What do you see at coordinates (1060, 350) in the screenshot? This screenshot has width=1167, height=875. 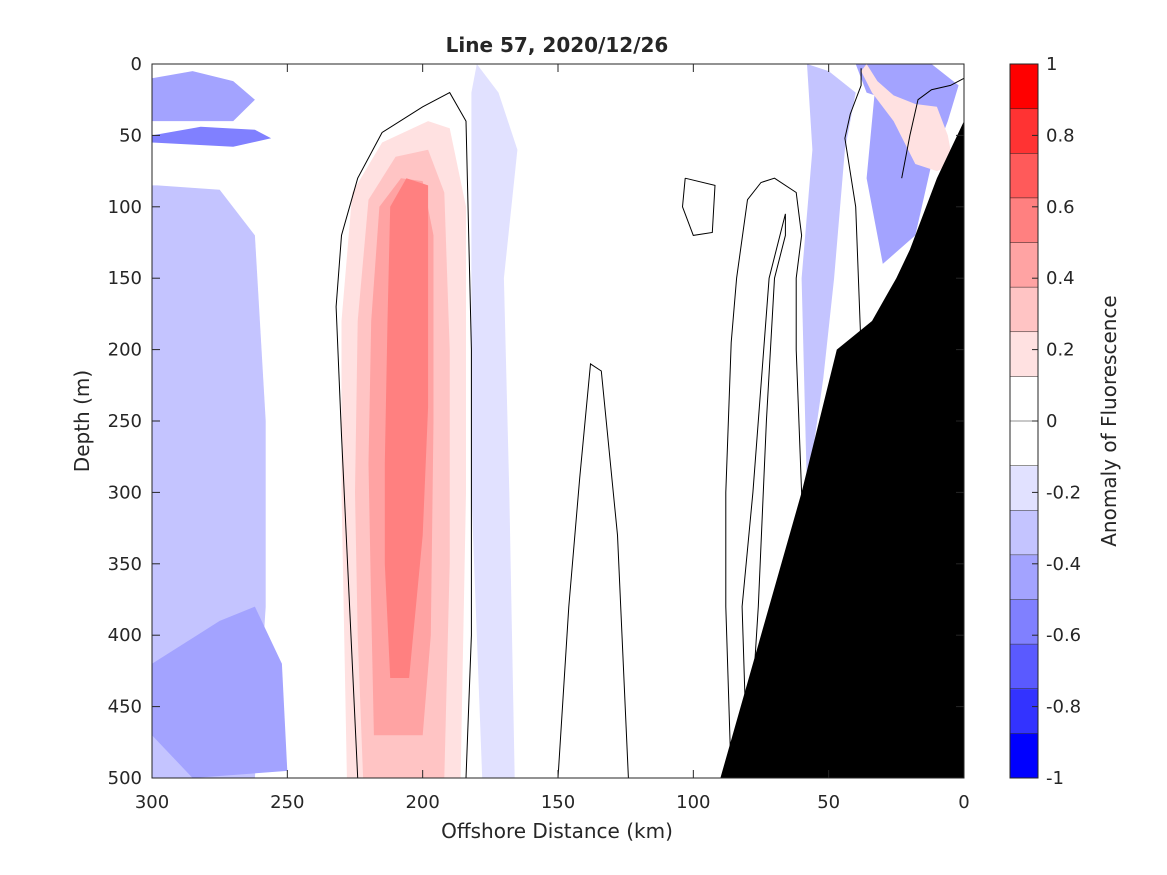 I see `colorbar-tick-label: 0.2` at bounding box center [1060, 350].